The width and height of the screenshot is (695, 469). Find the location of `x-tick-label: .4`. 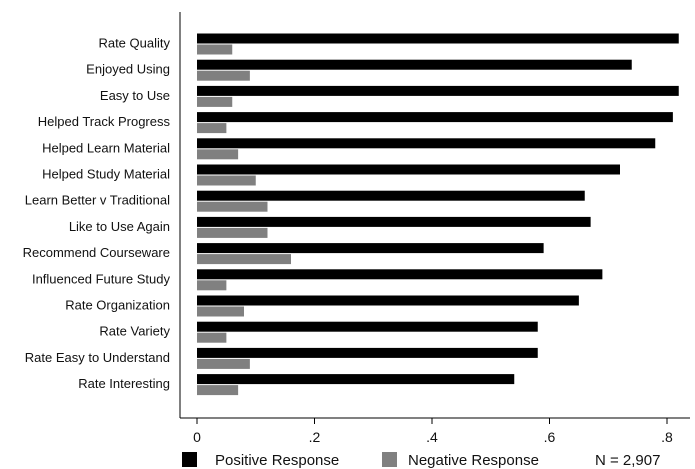

x-tick-label: .4 is located at coordinates (432, 437).